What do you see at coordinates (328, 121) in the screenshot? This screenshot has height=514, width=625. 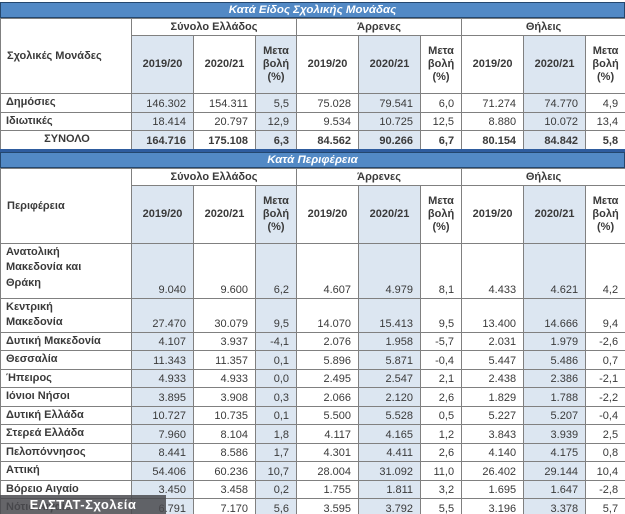 I see `value-cell: 9.534` at bounding box center [328, 121].